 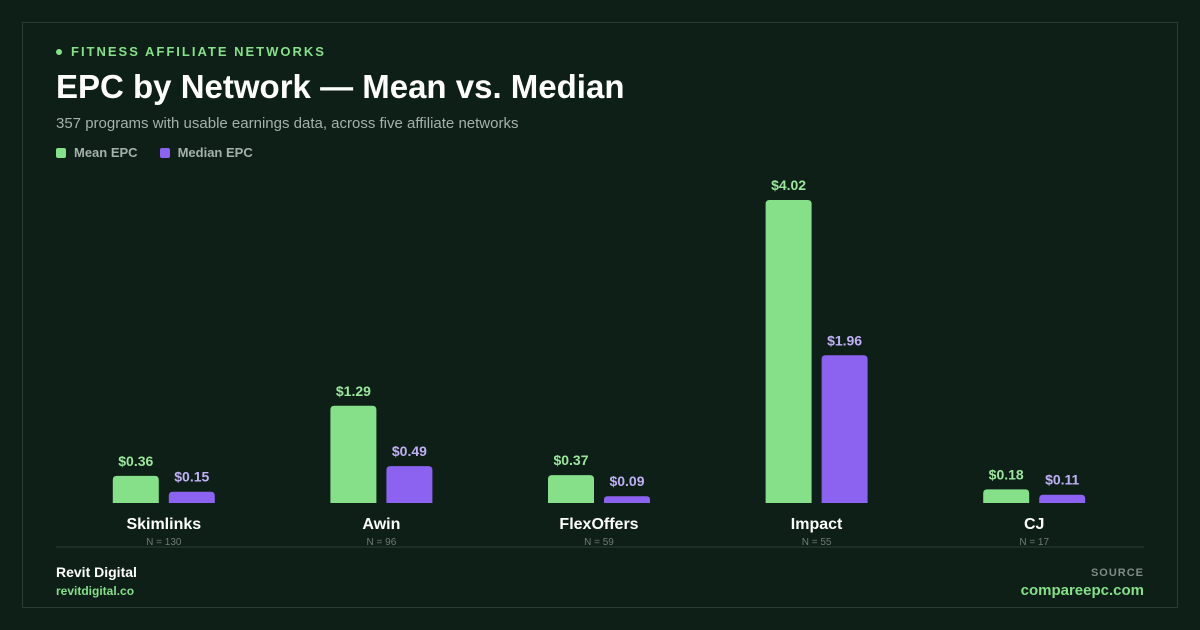 I want to click on brand-url: revitdigital.co, so click(x=95, y=591).